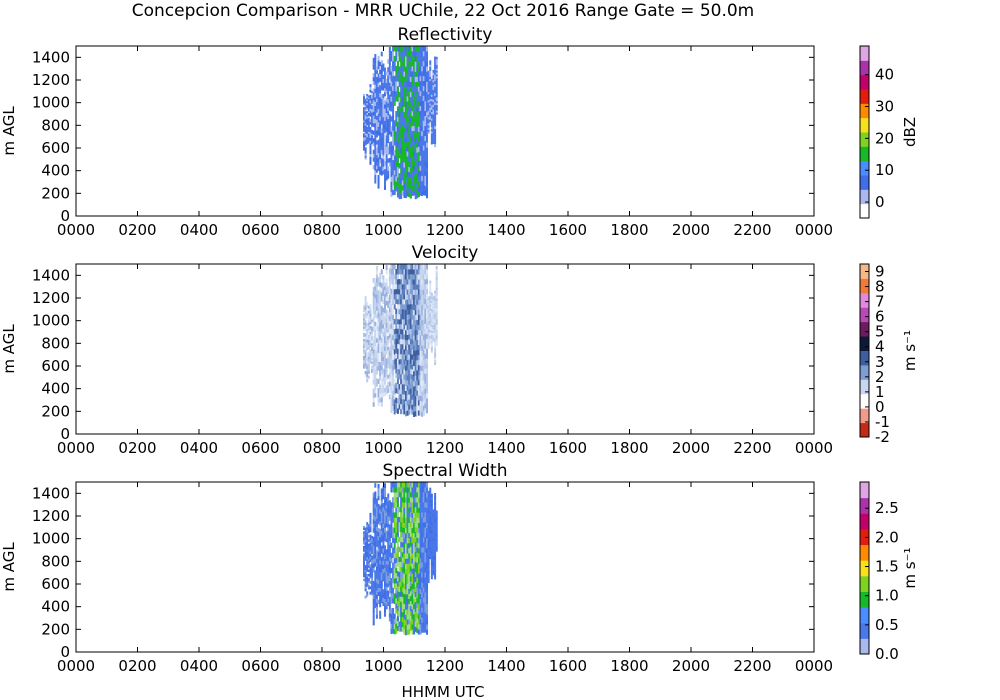 The height and width of the screenshot is (700, 1000). I want to click on colorbar-tick-label: 9, so click(880, 272).